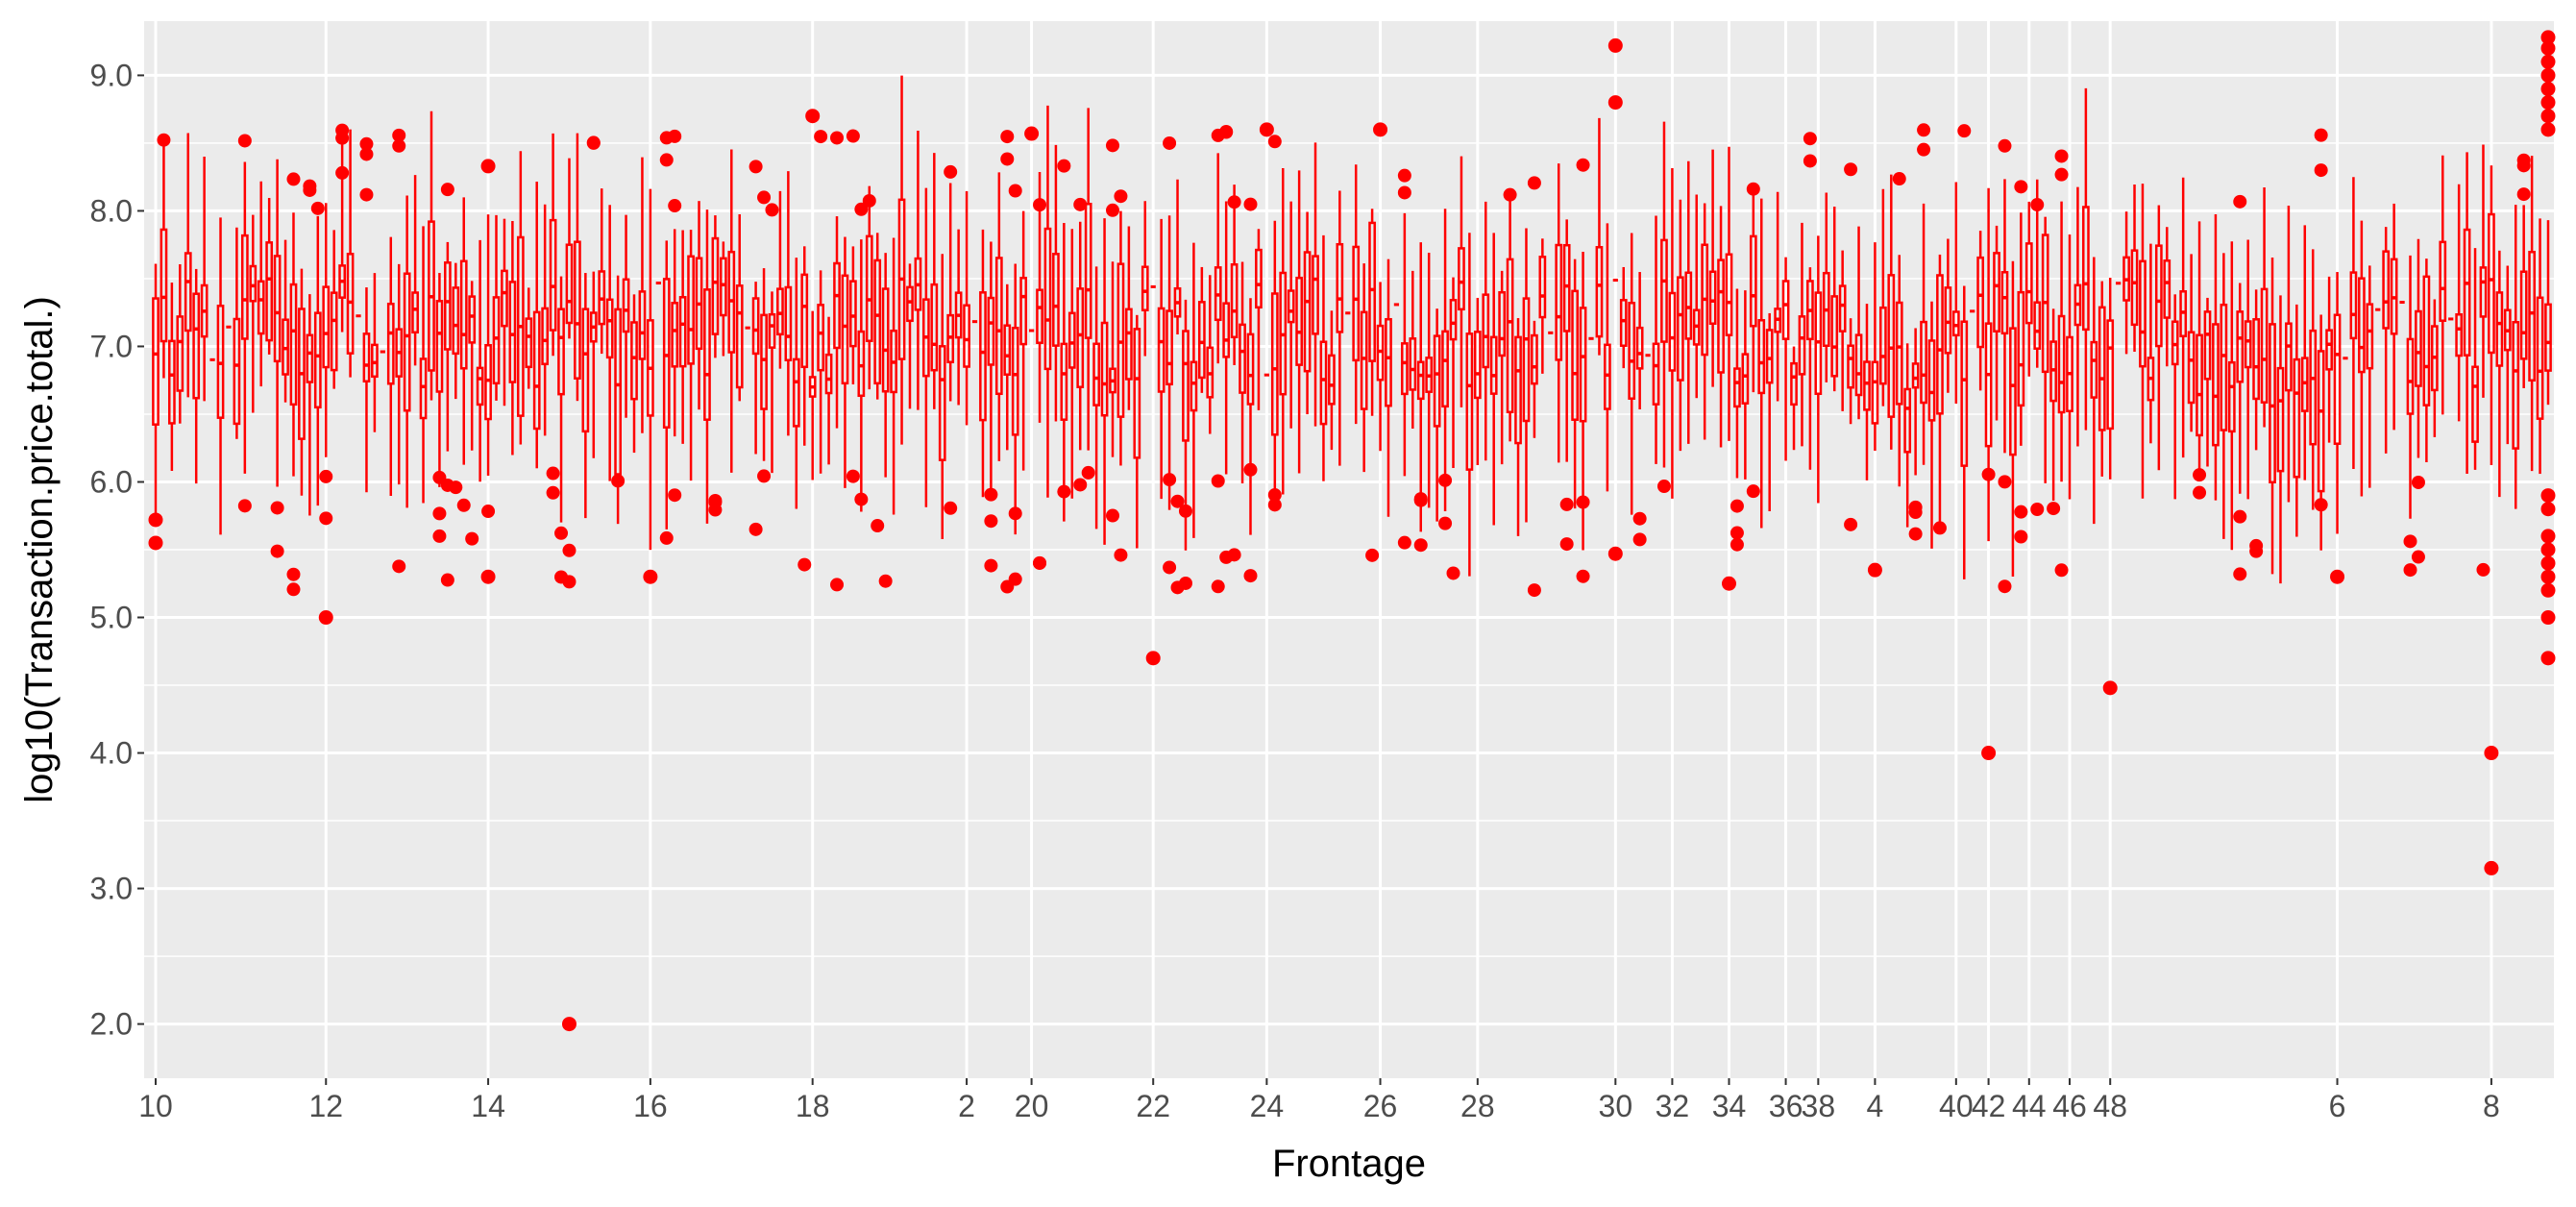  I want to click on x-tick-label: 36, so click(1786, 1106).